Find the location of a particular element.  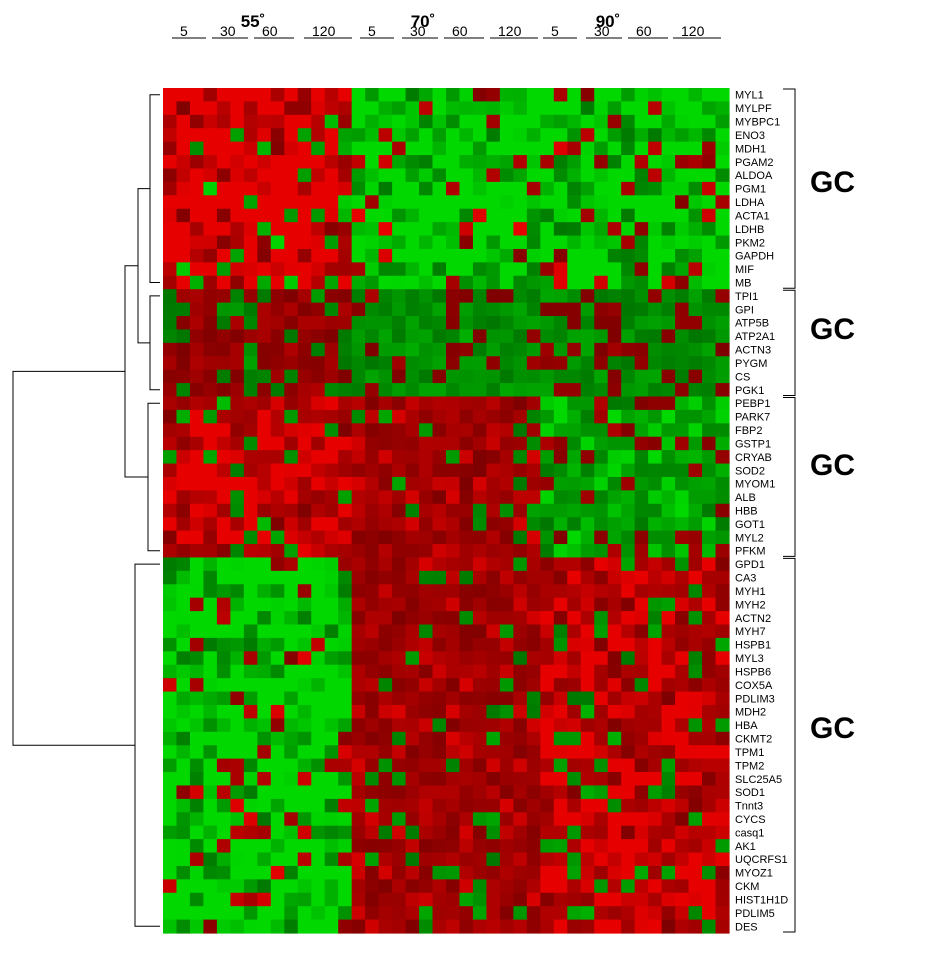

gene-label: SLC25A5 is located at coordinates (758, 780).